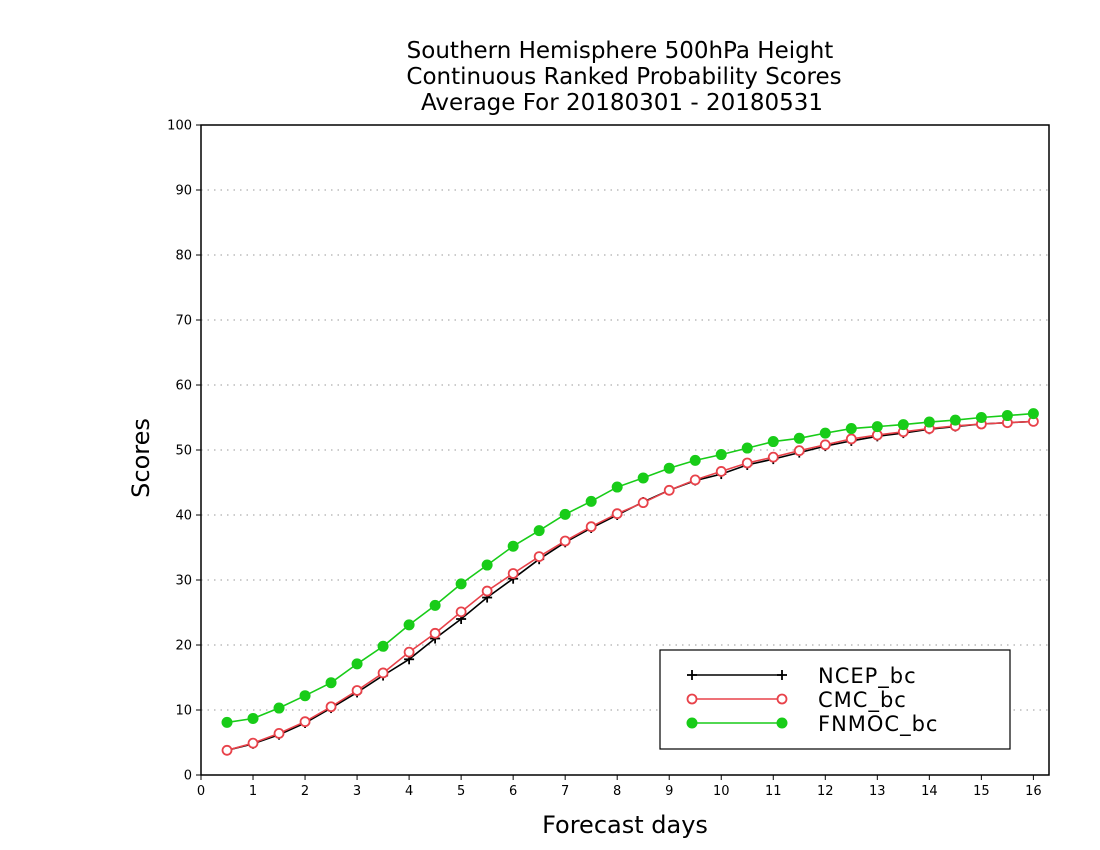  Describe the element at coordinates (877, 791) in the screenshot. I see `x-tick-label: 13` at that location.